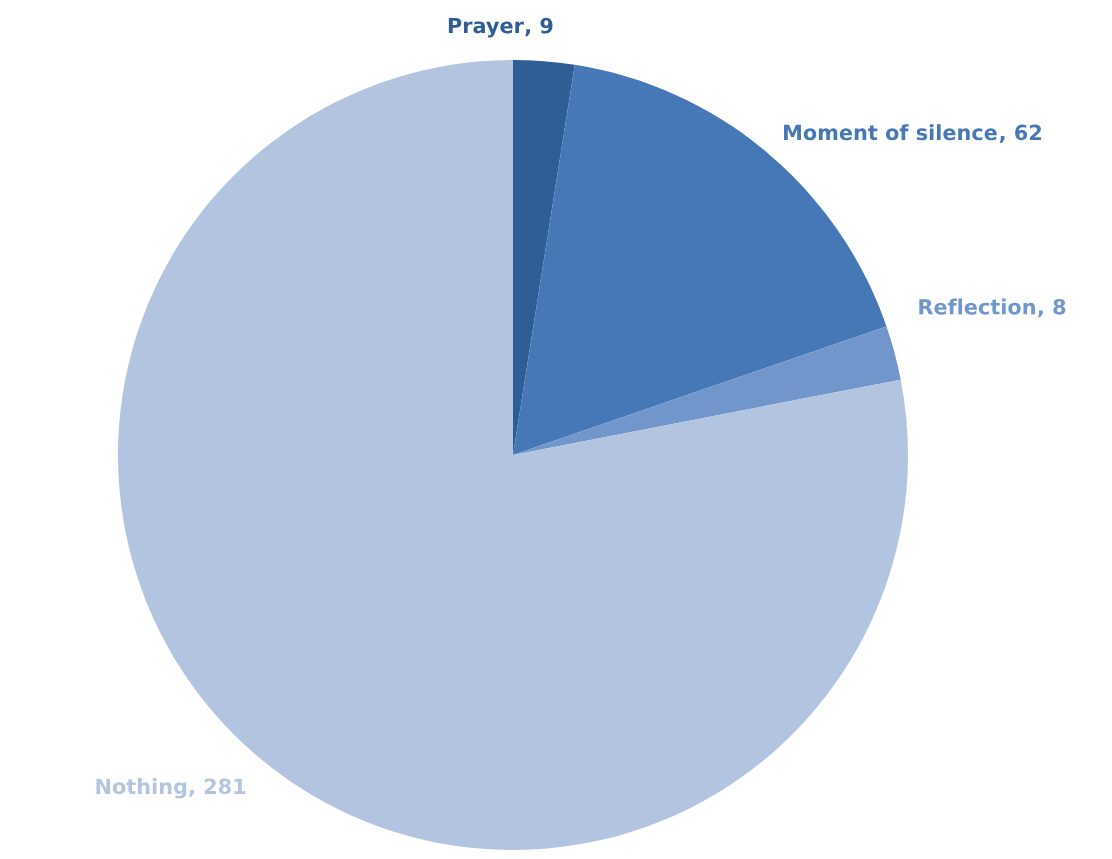 Image resolution: width=1112 pixels, height=859 pixels. I want to click on slice-label: Reflection, so click(977, 306).